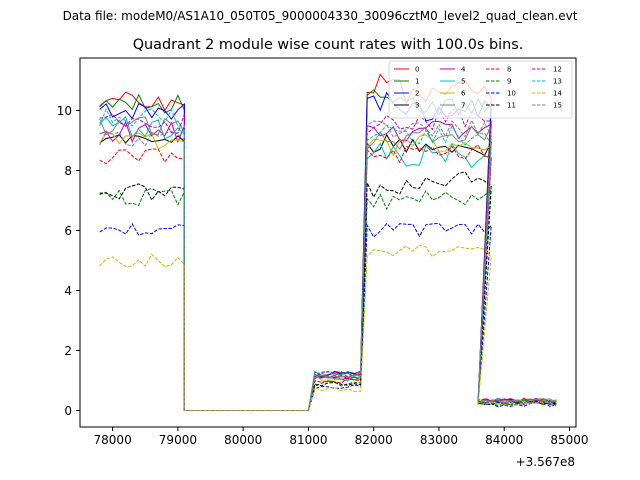 Image resolution: width=640 pixels, height=480 pixels. Describe the element at coordinates (68, 231) in the screenshot. I see `y-tick-label: 6` at that location.